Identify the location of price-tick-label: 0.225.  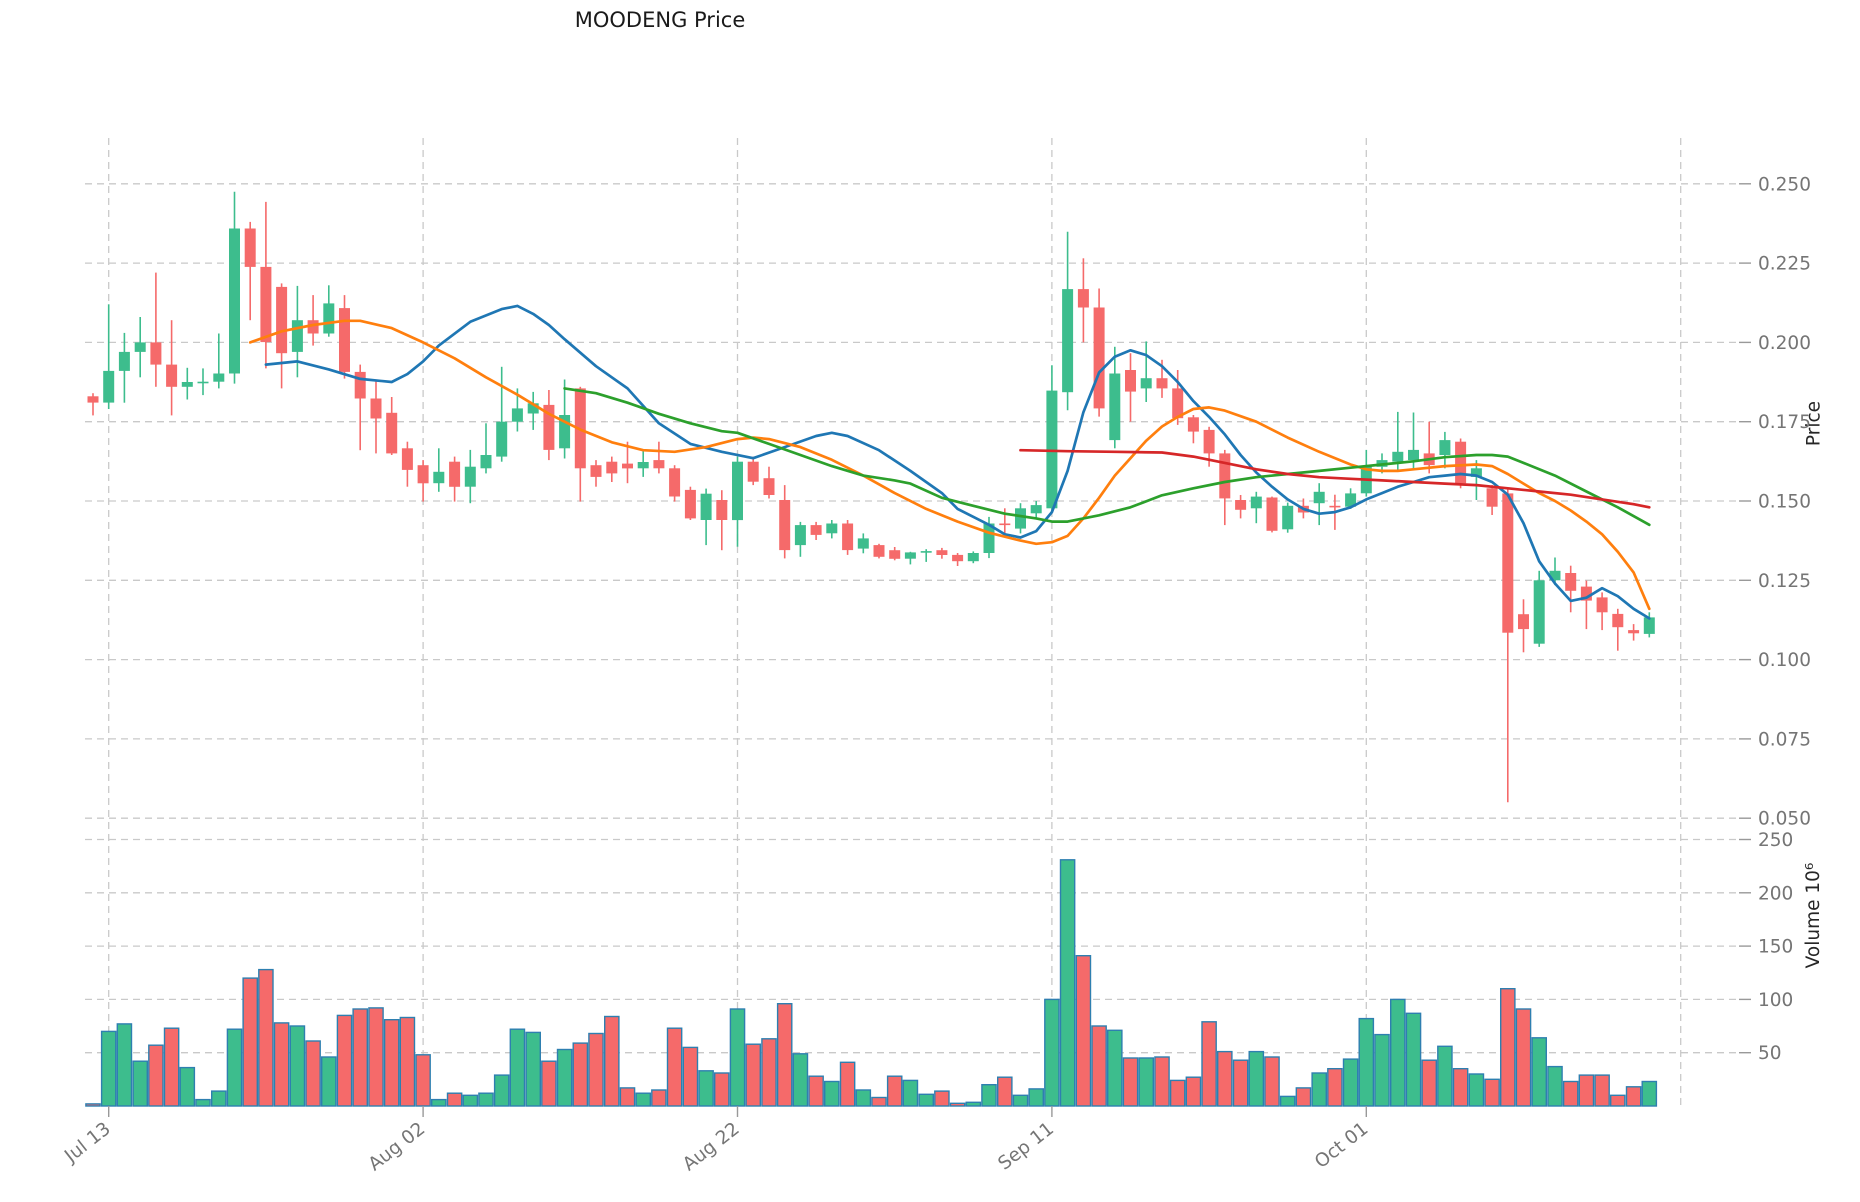
(1784, 264).